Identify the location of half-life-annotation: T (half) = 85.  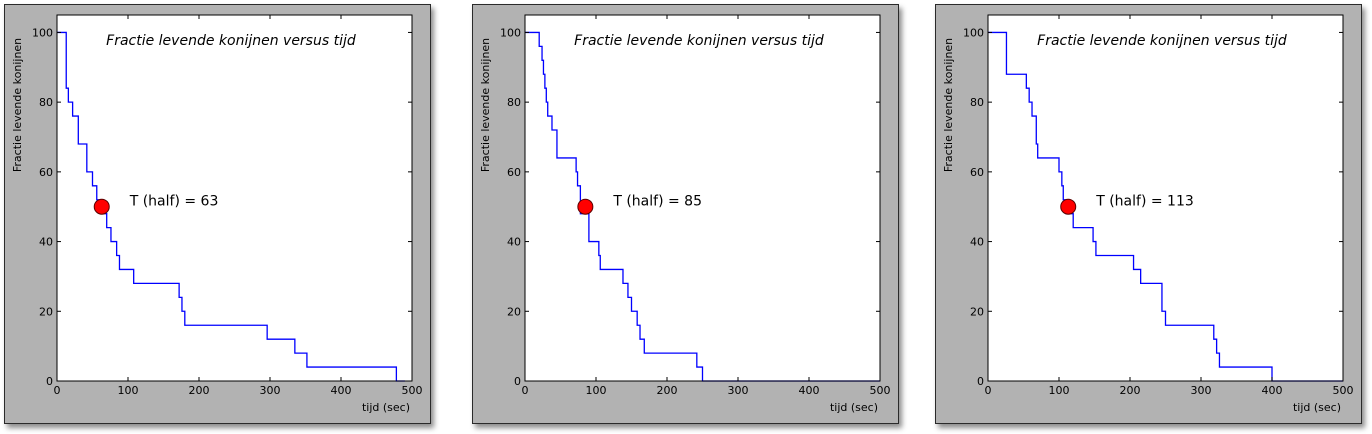
(657, 202).